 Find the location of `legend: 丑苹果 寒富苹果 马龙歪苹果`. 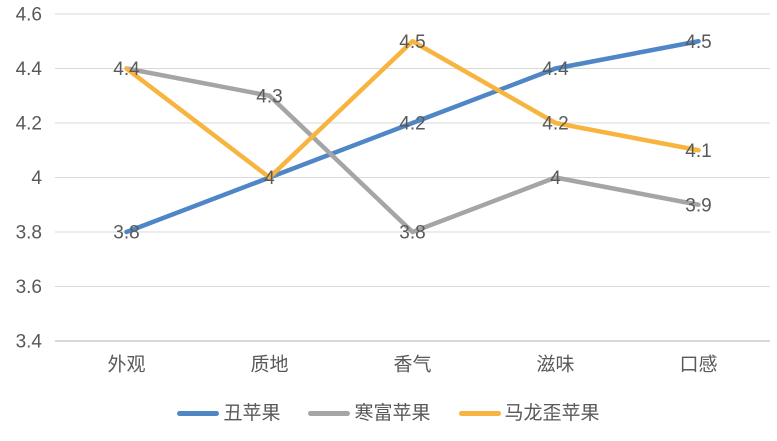

legend: 丑苹果 寒富苹果 马龙歪苹果 is located at coordinates (388, 413).